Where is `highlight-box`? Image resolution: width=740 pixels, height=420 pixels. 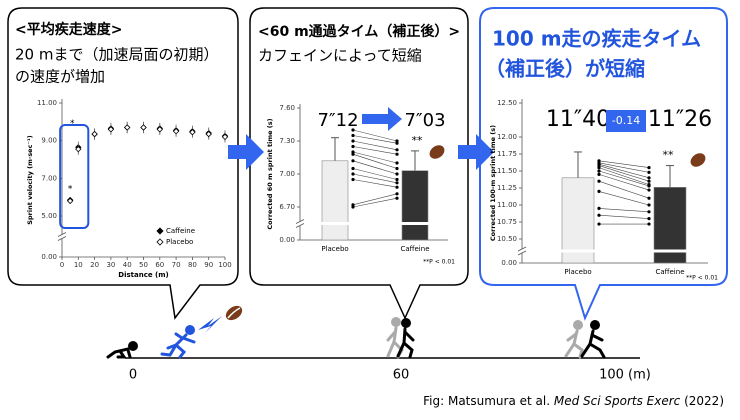 highlight-box is located at coordinates (74, 176).